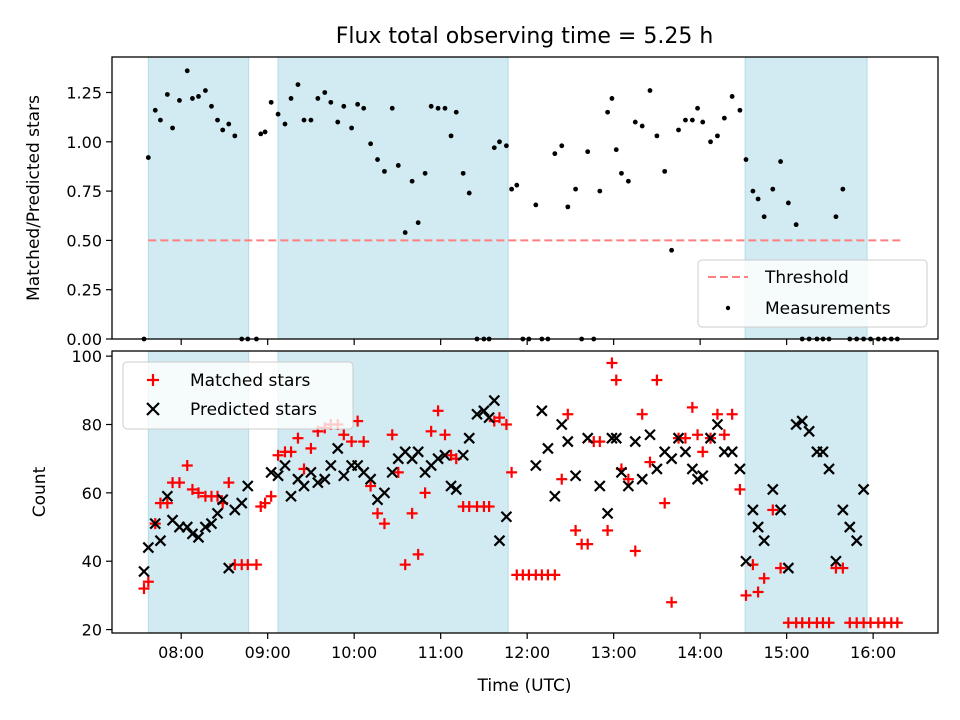 This screenshot has width=960, height=720. I want to click on count-y-axis-label: Count, so click(40, 491).